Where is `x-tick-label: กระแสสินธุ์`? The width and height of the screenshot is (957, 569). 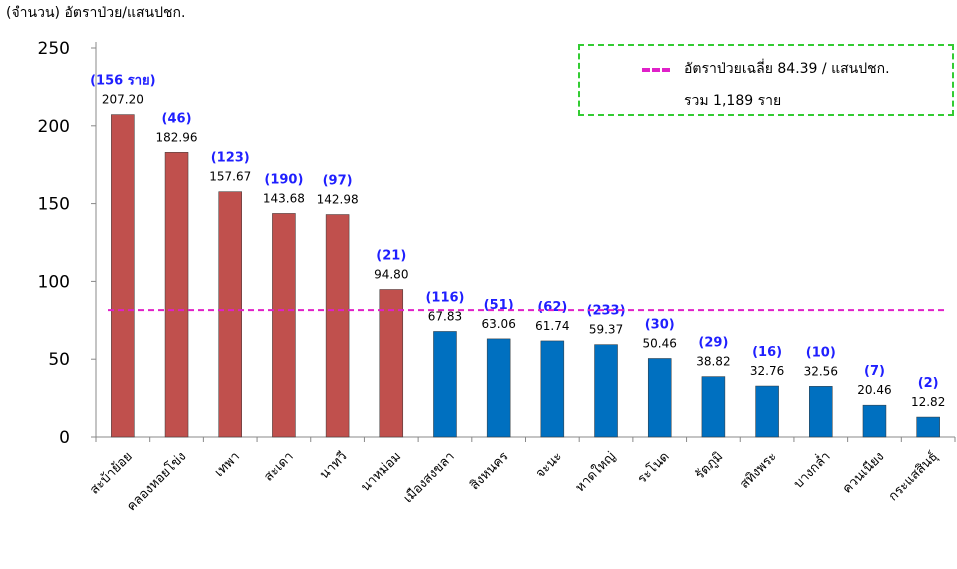 x-tick-label: กระแสสินธุ์ is located at coordinates (913, 477).